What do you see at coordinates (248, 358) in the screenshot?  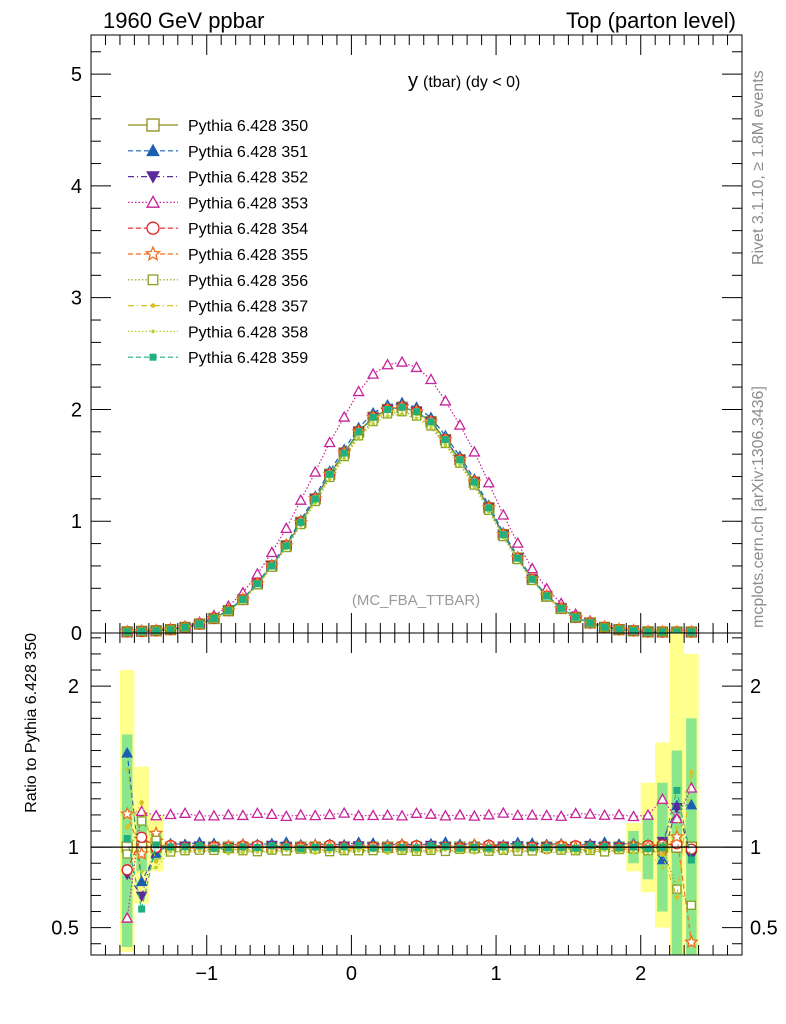 I see `legend-label: Pythia 6.428 359` at bounding box center [248, 358].